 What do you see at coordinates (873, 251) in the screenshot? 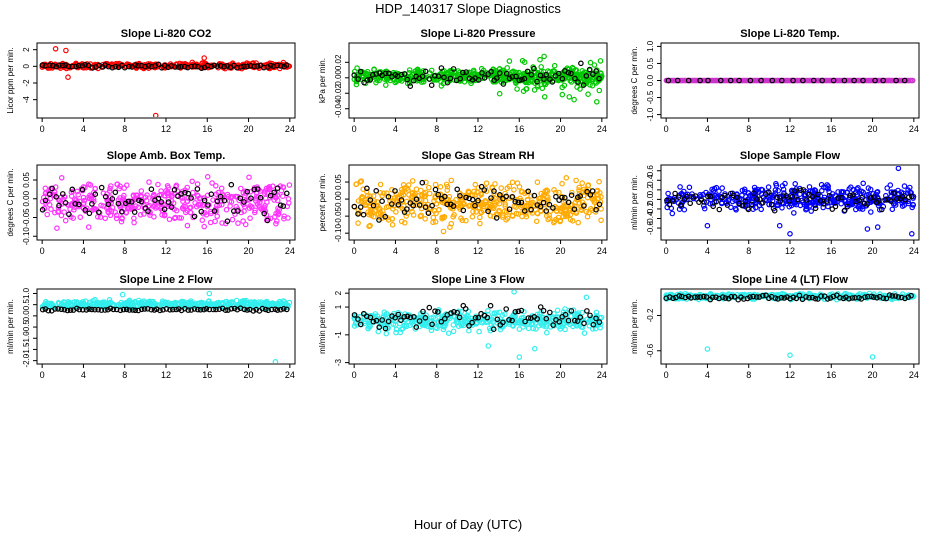
I see `x-tick-label: 20` at bounding box center [873, 251].